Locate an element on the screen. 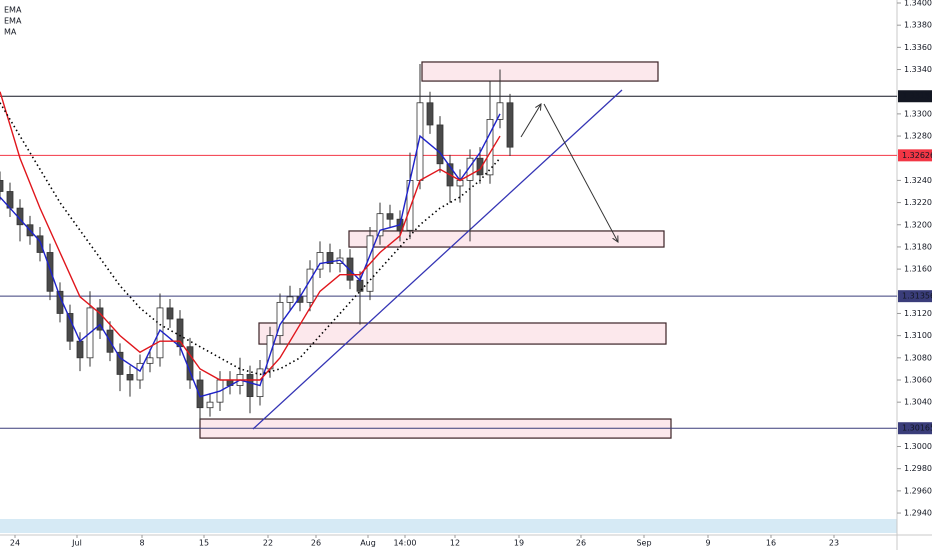 This screenshot has width=932, height=550. timeline-strip is located at coordinates (448, 526).